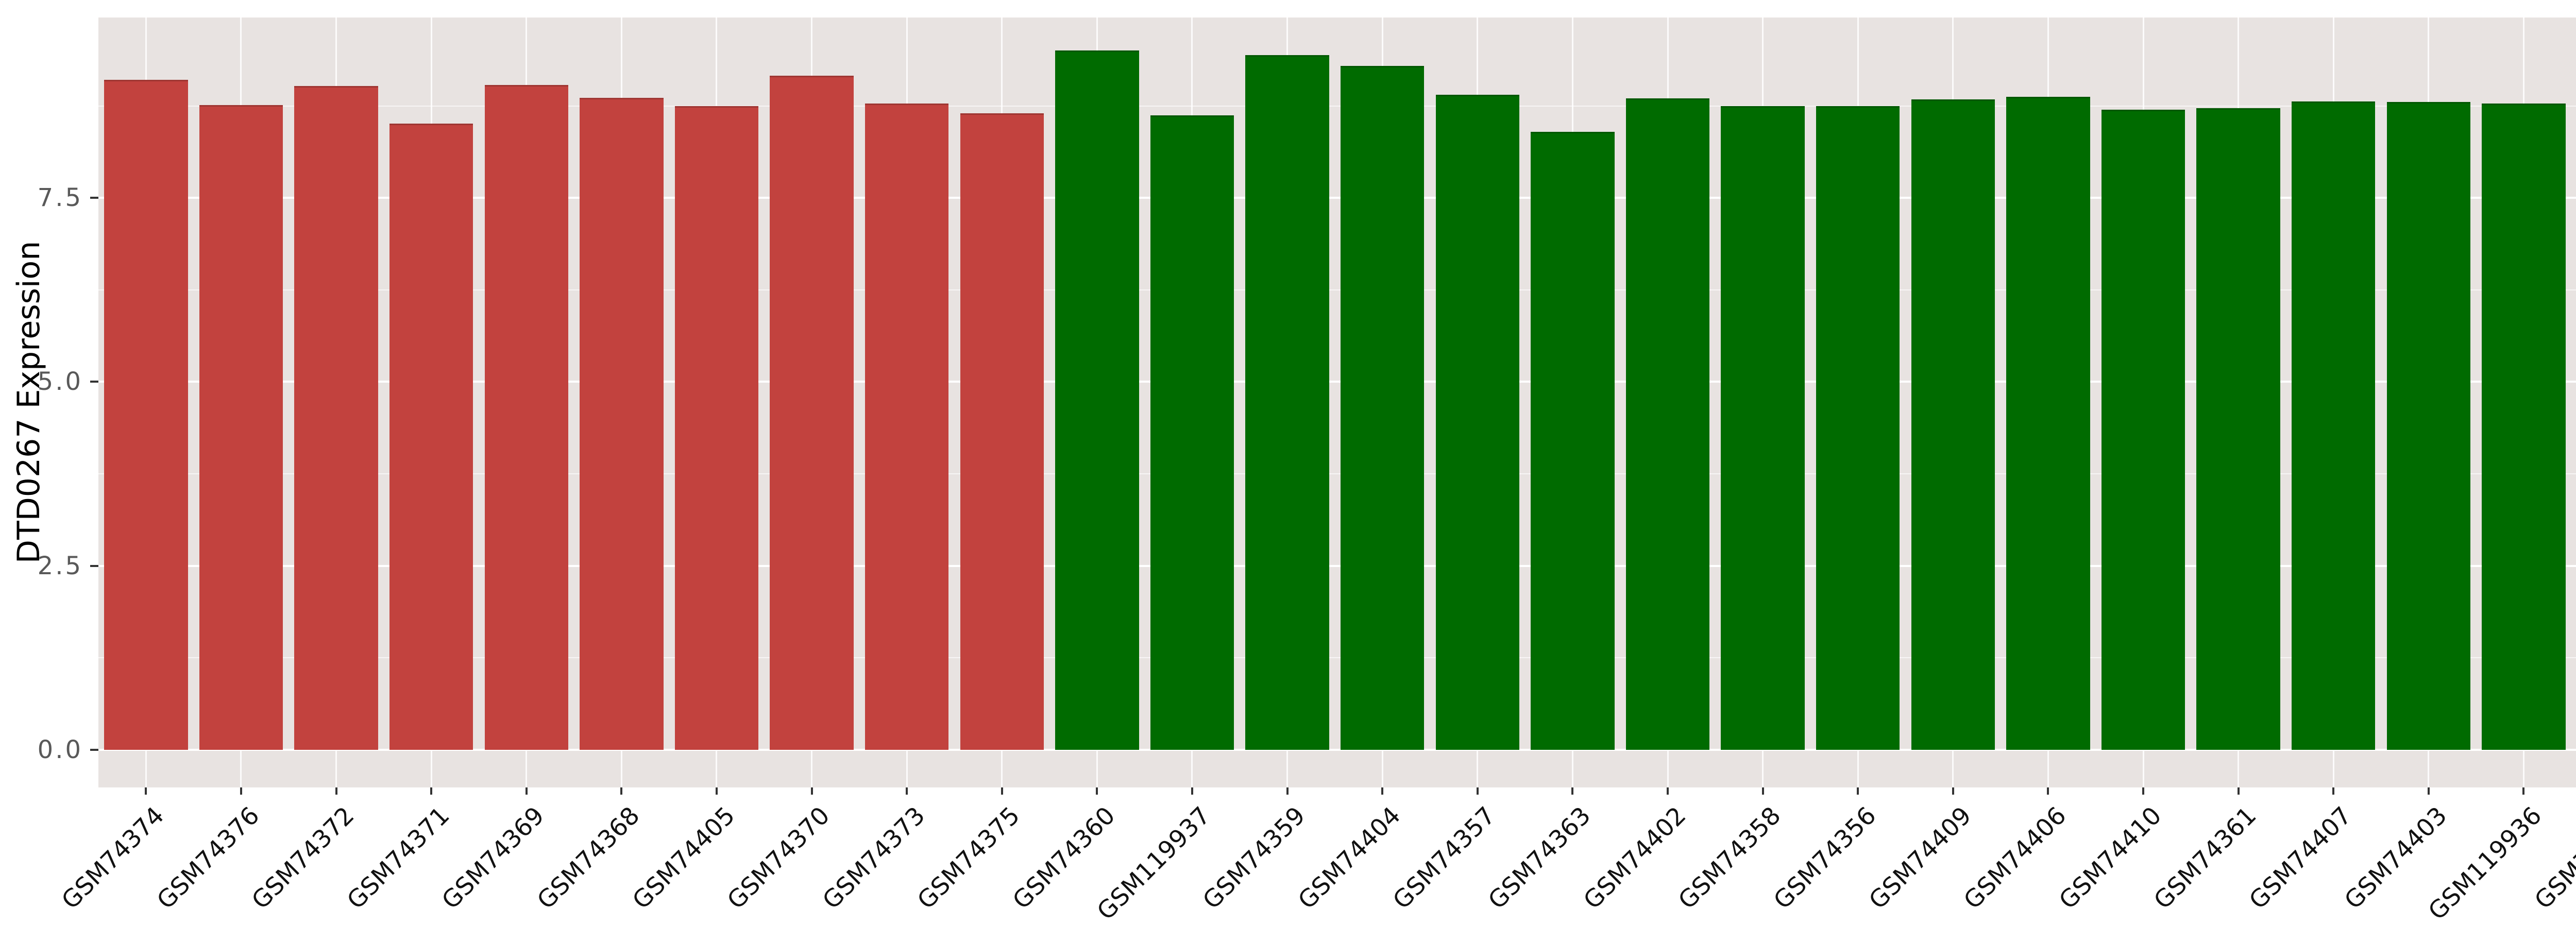 The height and width of the screenshot is (927, 2576). Describe the element at coordinates (336, 417) in the screenshot. I see `bar-GSM74372` at that location.